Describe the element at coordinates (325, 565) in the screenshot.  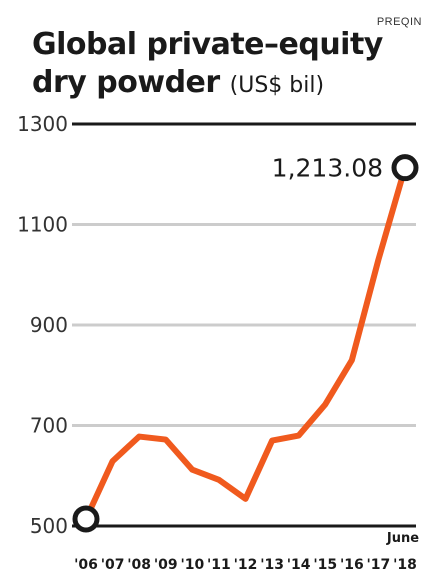
I see `x-tick-label: '15` at that location.